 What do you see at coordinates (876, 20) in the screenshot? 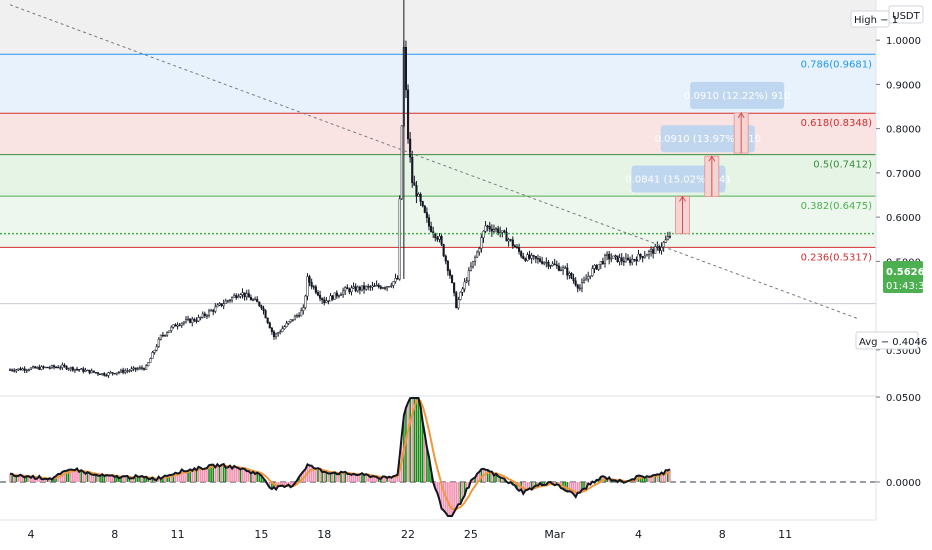
I see `high-label: High − 1` at bounding box center [876, 20].